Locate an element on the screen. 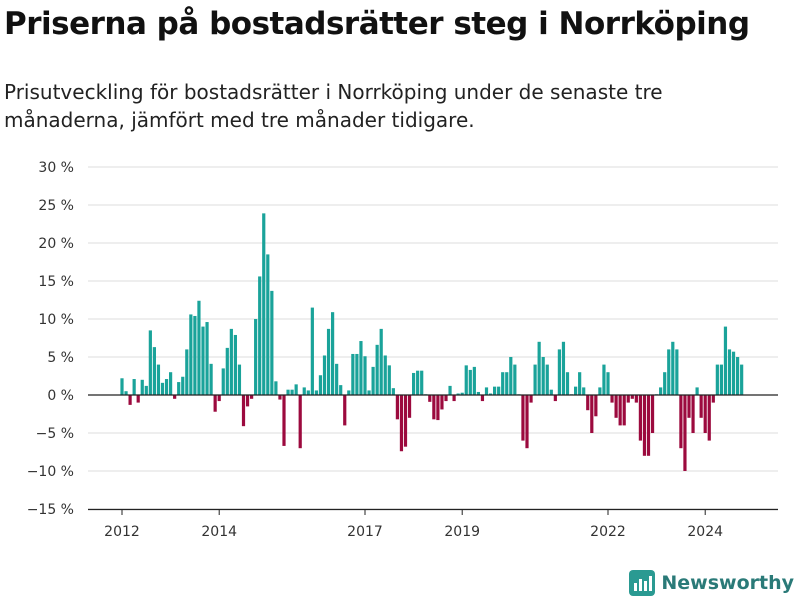 This screenshot has width=800, height=600. y-tick-label: −15 % is located at coordinates (50, 510).